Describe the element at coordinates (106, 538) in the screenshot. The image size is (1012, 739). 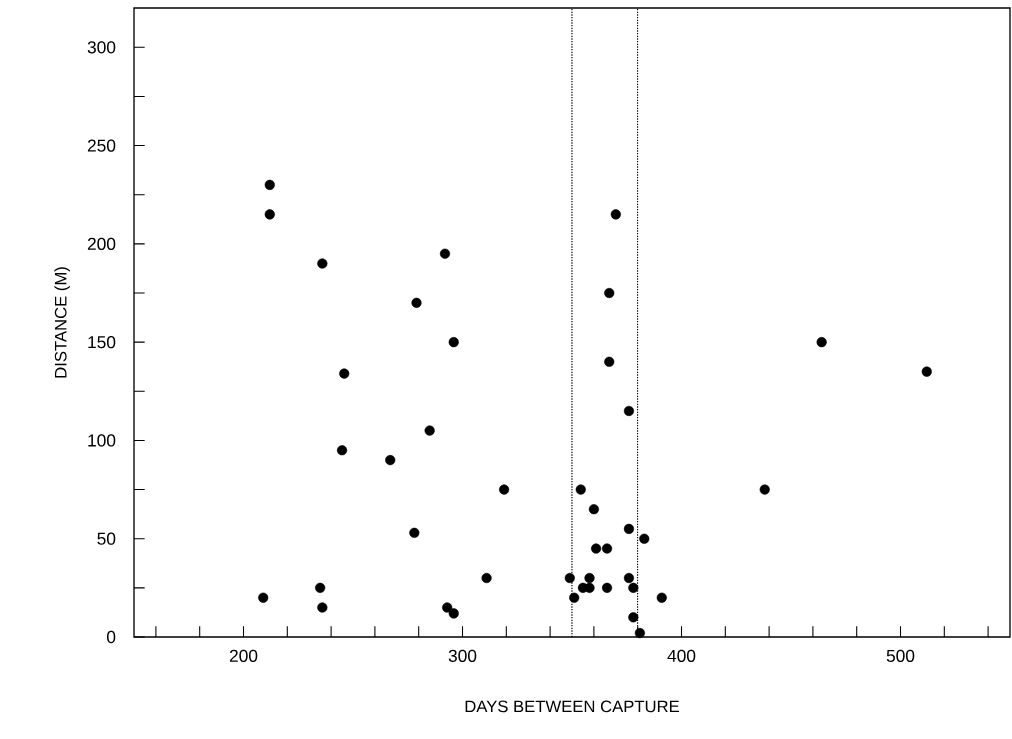
I see `y-tick-label: 50` at that location.